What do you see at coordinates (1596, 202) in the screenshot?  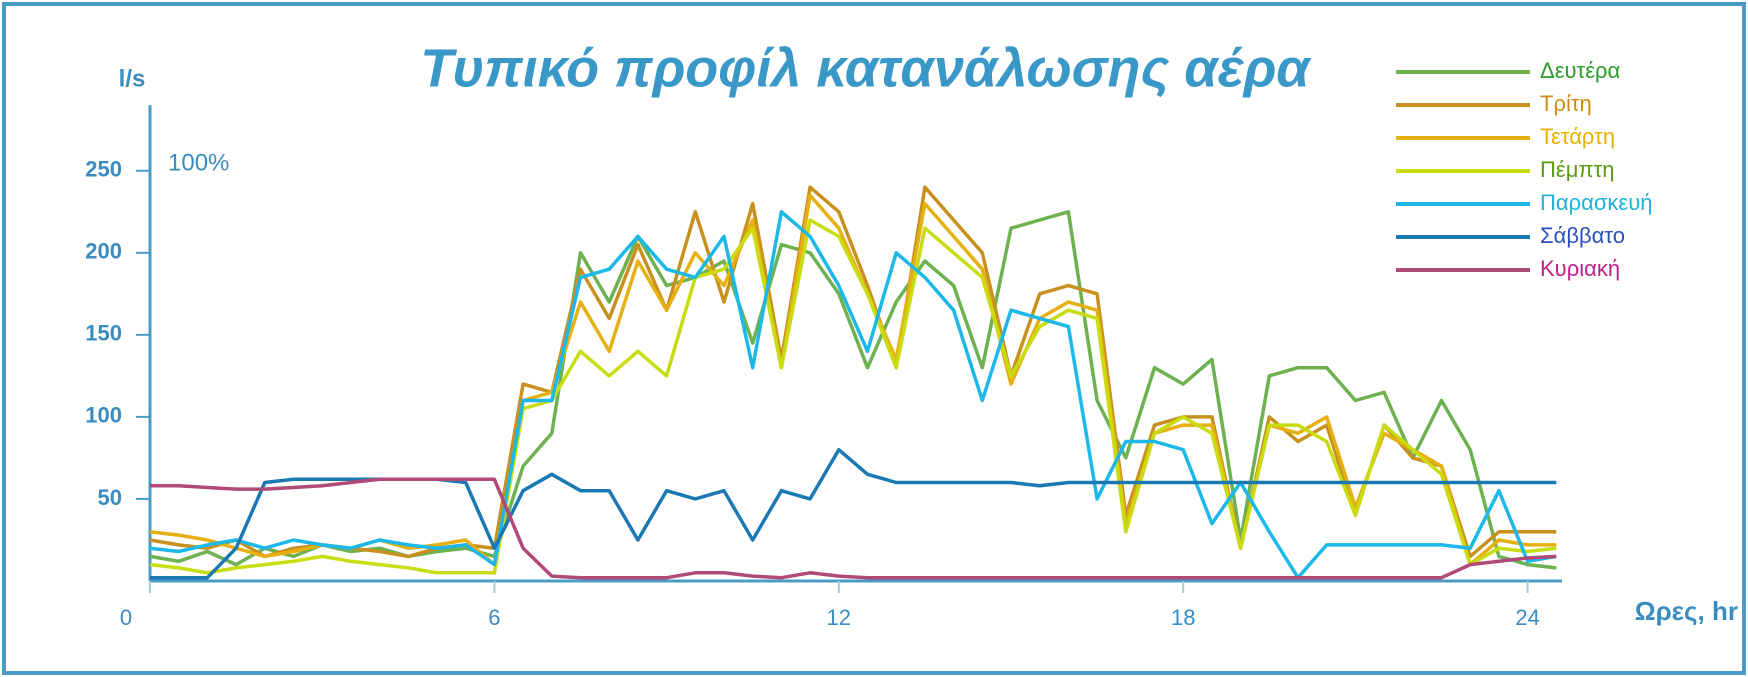 I see `legend-label: Παρασκευή` at bounding box center [1596, 202].